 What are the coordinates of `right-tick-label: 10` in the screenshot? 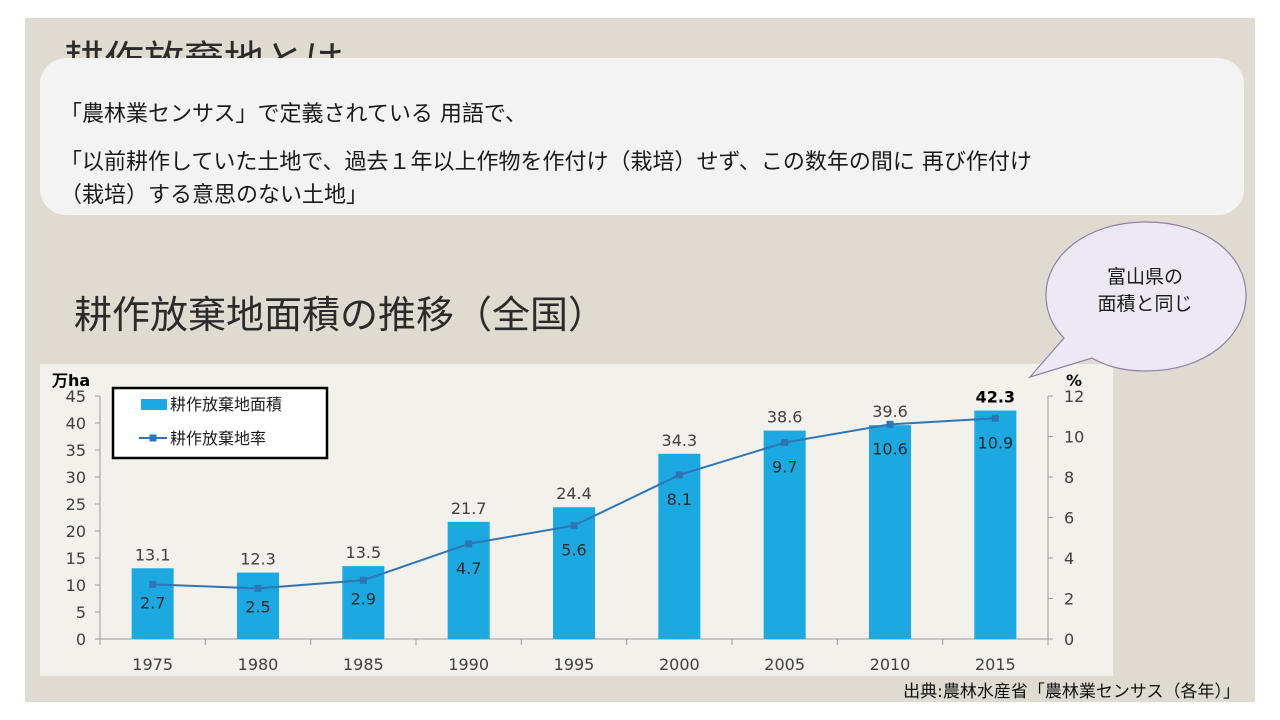 It's located at (1074, 437).